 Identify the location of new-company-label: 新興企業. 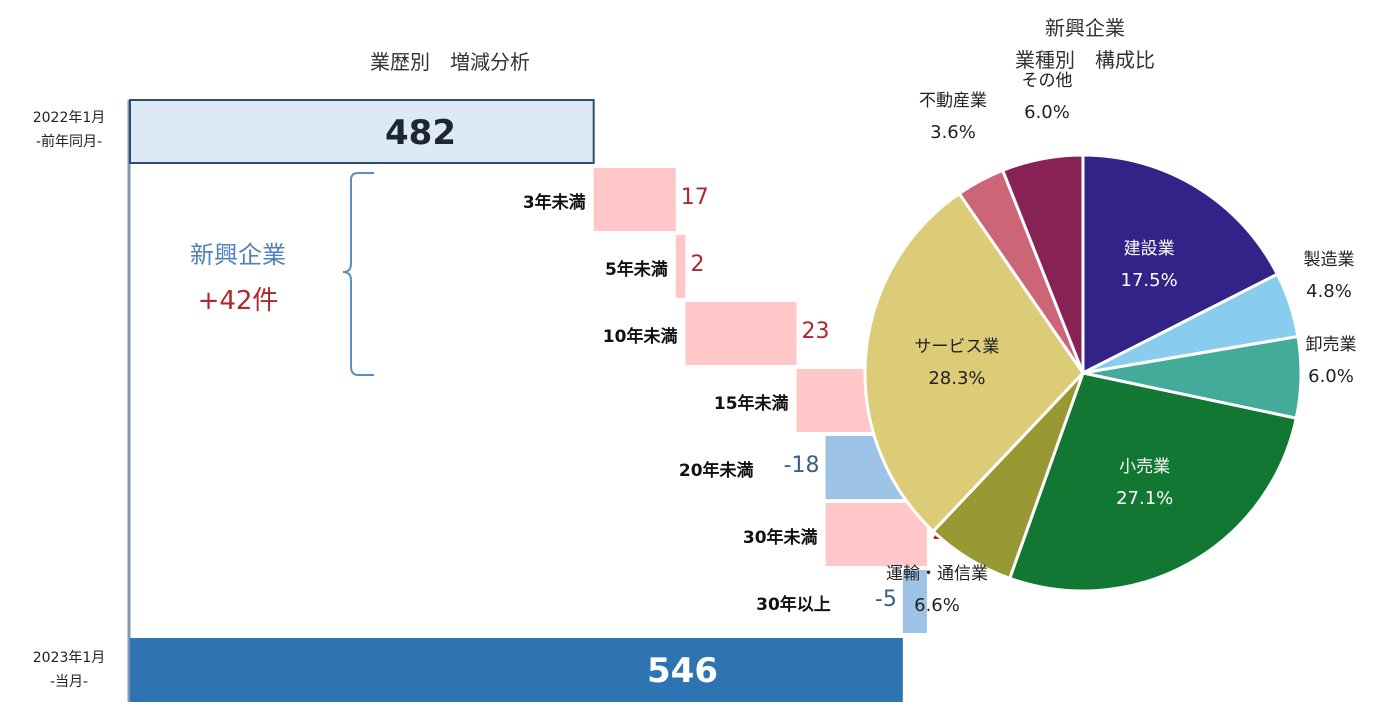
(238, 255).